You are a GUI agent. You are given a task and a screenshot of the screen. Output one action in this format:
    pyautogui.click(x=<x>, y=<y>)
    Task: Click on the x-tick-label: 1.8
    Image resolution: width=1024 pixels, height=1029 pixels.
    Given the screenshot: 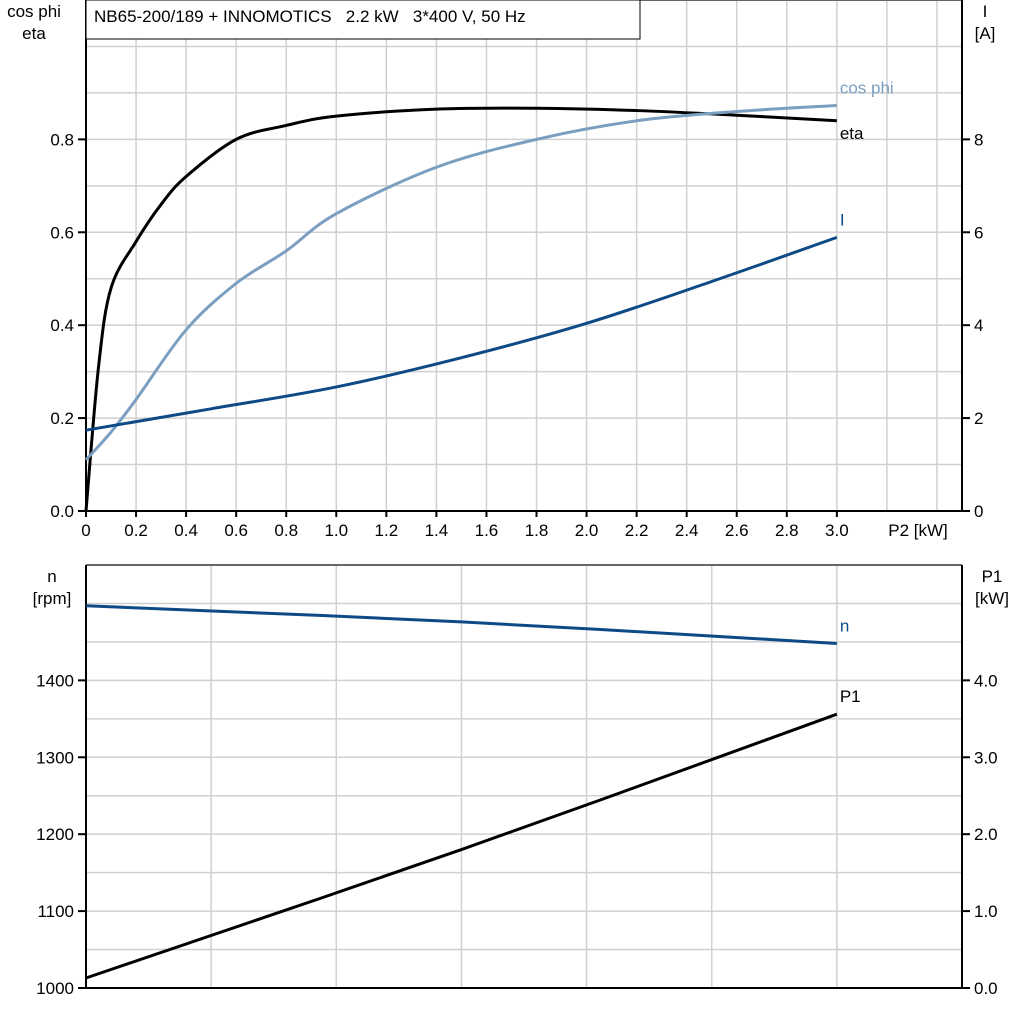 What is the action you would take?
    pyautogui.click(x=537, y=530)
    